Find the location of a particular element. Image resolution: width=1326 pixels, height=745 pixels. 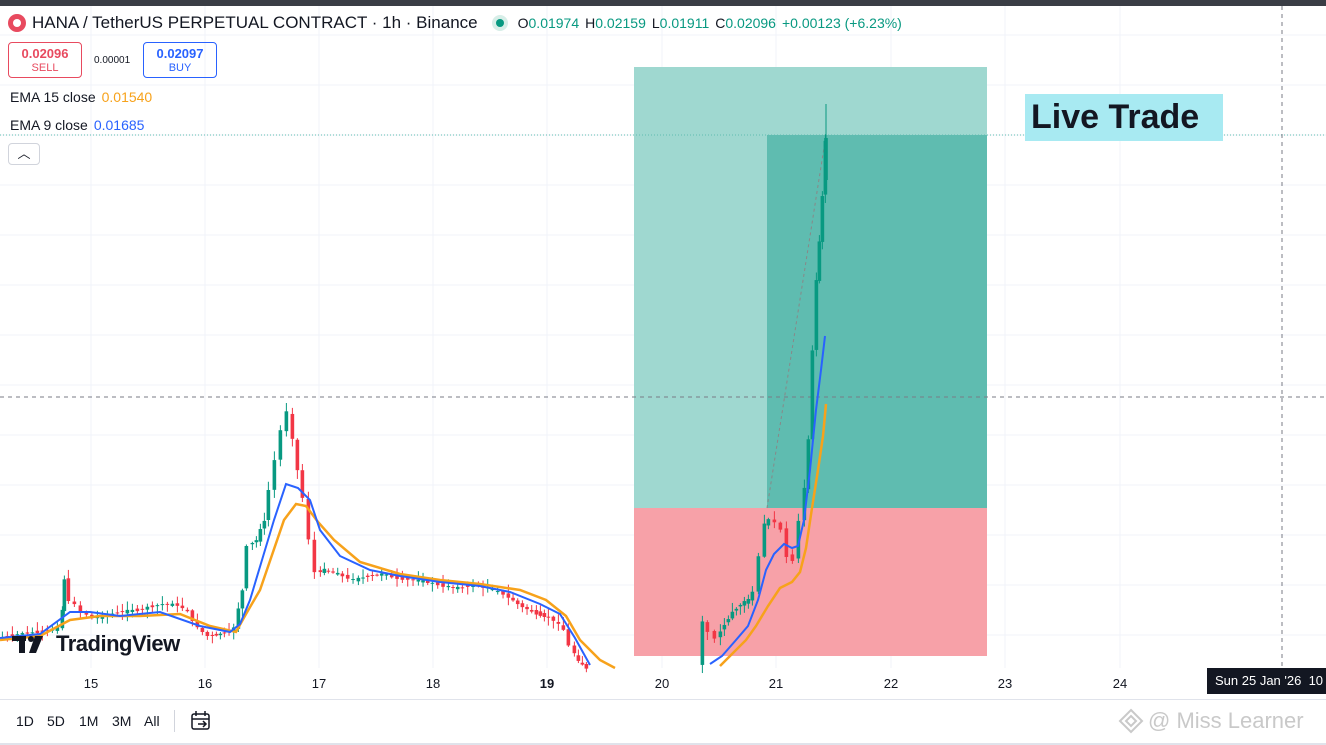

ema-15-legend: EMA 15 close 0.01540 is located at coordinates (81, 97).